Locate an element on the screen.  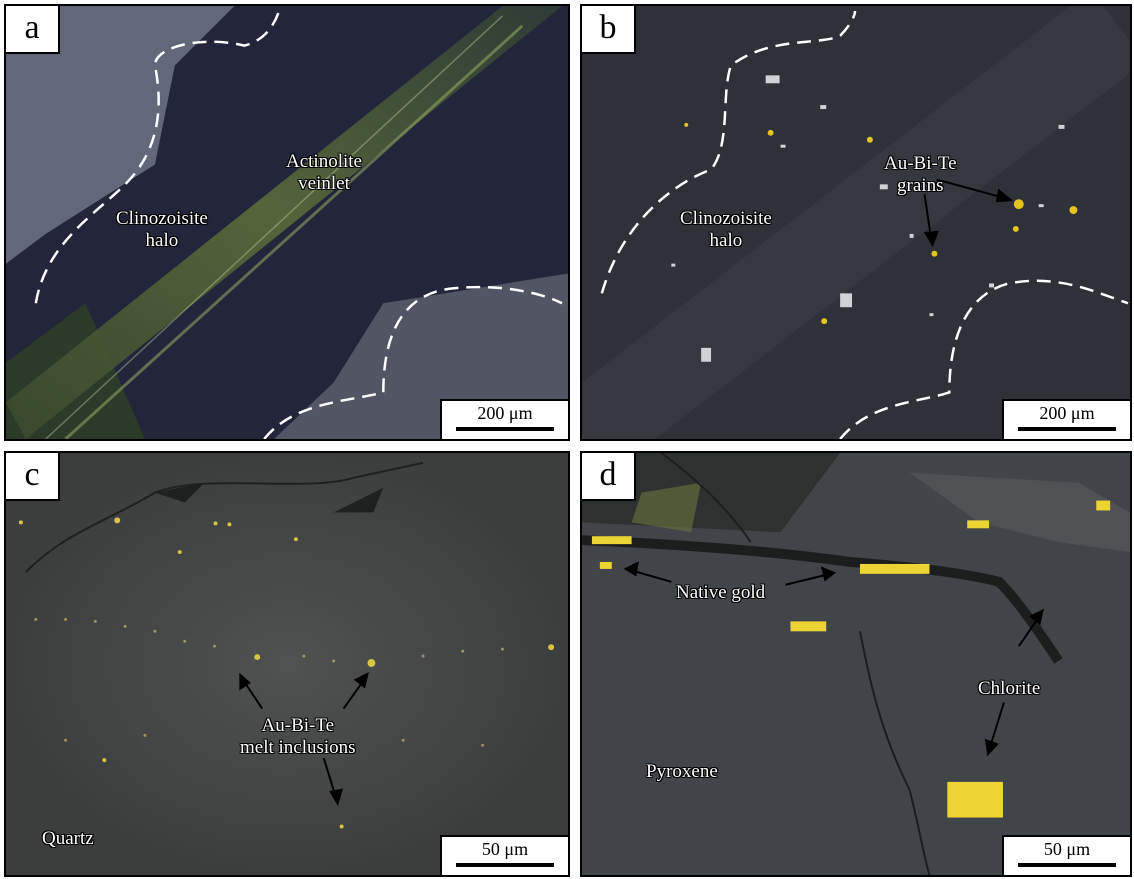
scale-bar-c: 50 μm is located at coordinates (504, 855).